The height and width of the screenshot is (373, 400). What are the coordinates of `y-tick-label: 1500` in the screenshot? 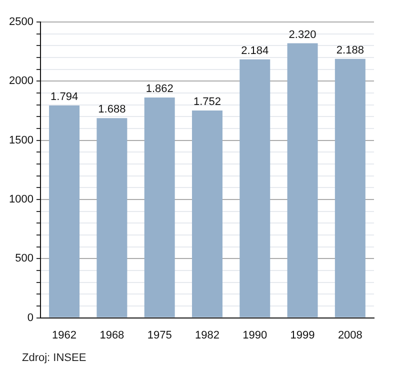 It's located at (21, 140).